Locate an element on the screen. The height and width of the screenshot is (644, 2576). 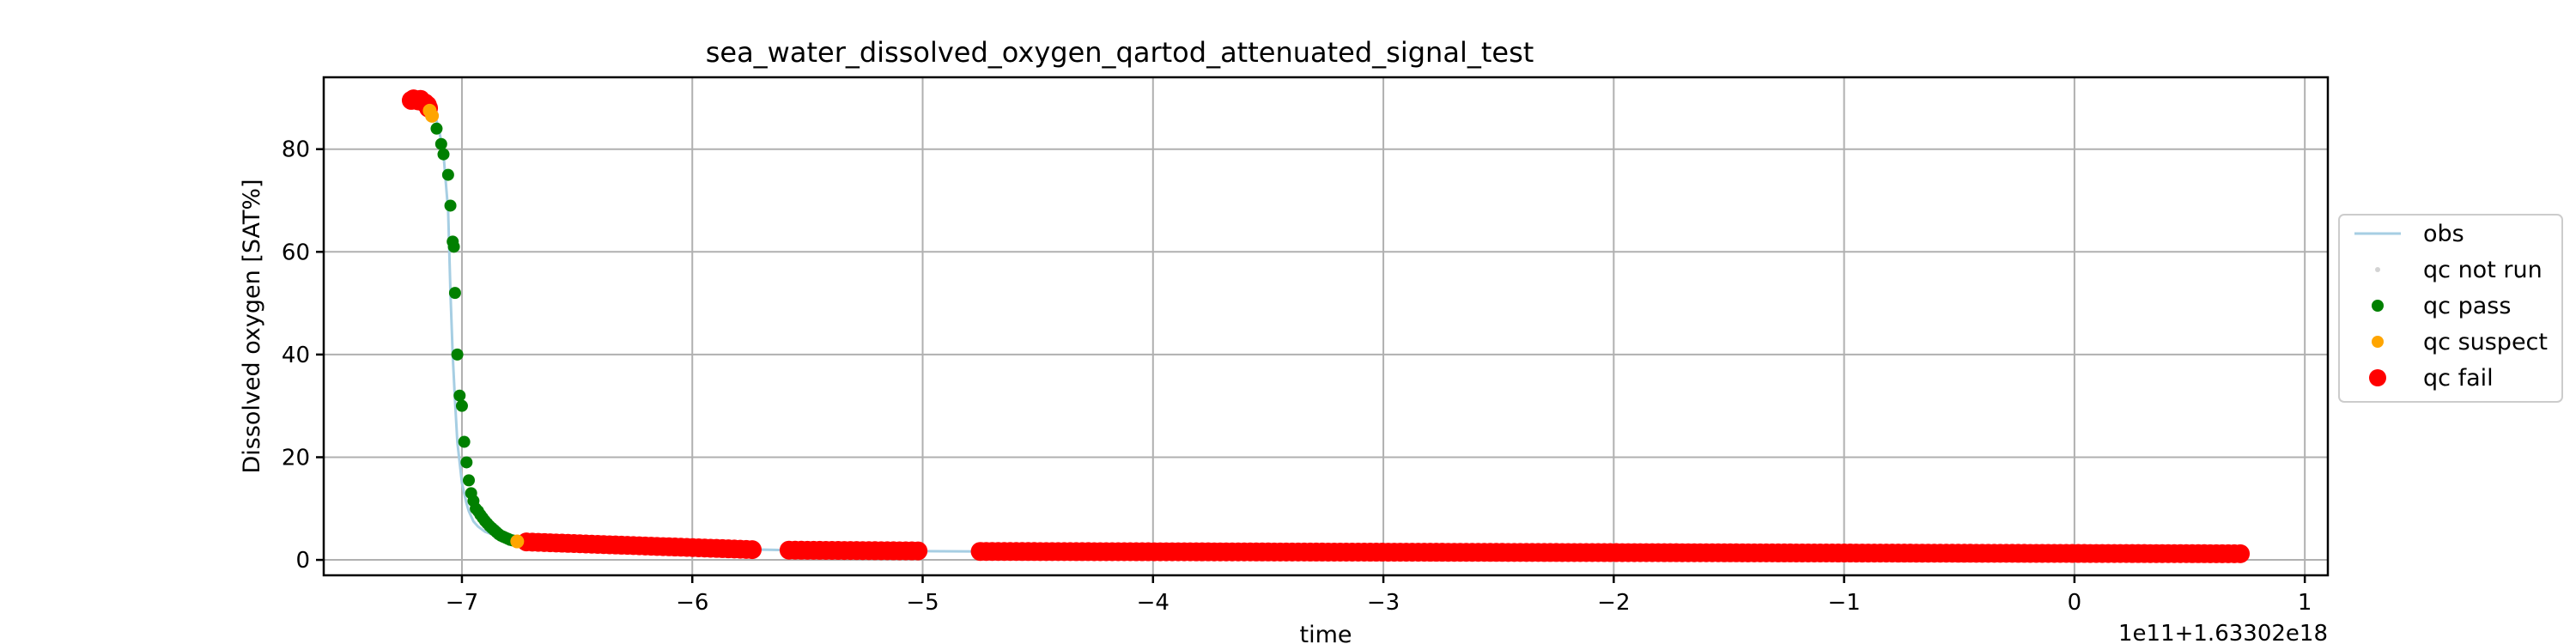
y-tick-label: 60 is located at coordinates (296, 252).